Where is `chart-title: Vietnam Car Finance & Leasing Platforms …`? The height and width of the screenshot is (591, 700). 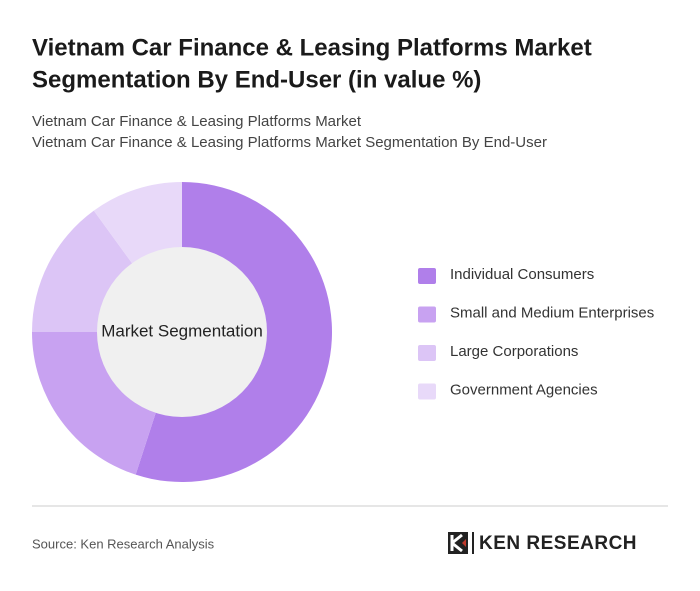
chart-title: Vietnam Car Finance & Leasing Platforms … is located at coordinates (312, 47).